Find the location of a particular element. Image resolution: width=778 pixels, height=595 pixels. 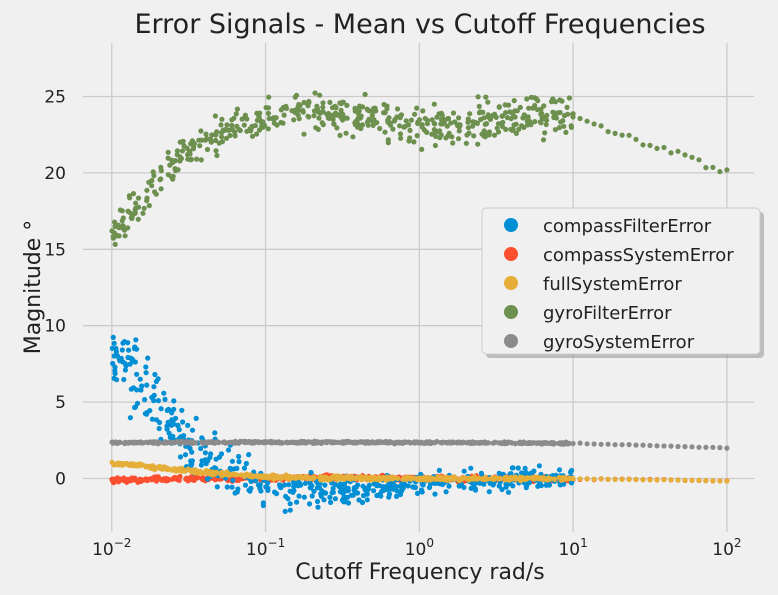

y-tick-label: 10 is located at coordinates (55, 327).